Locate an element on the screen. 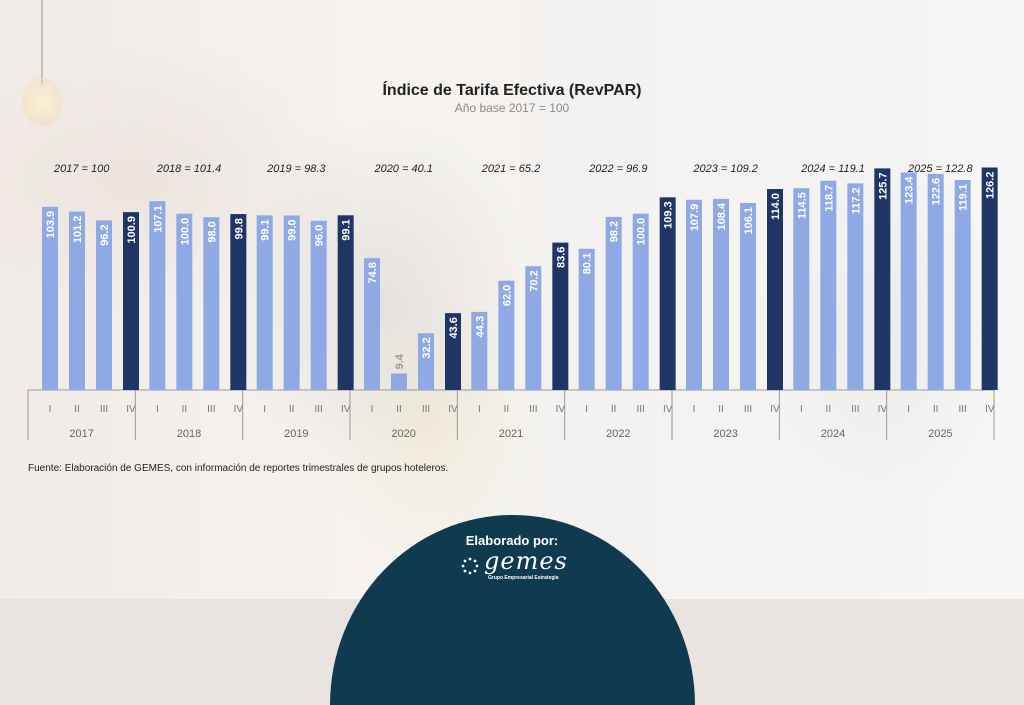 This screenshot has width=1024, height=705. data-label: 117.2 is located at coordinates (856, 200).